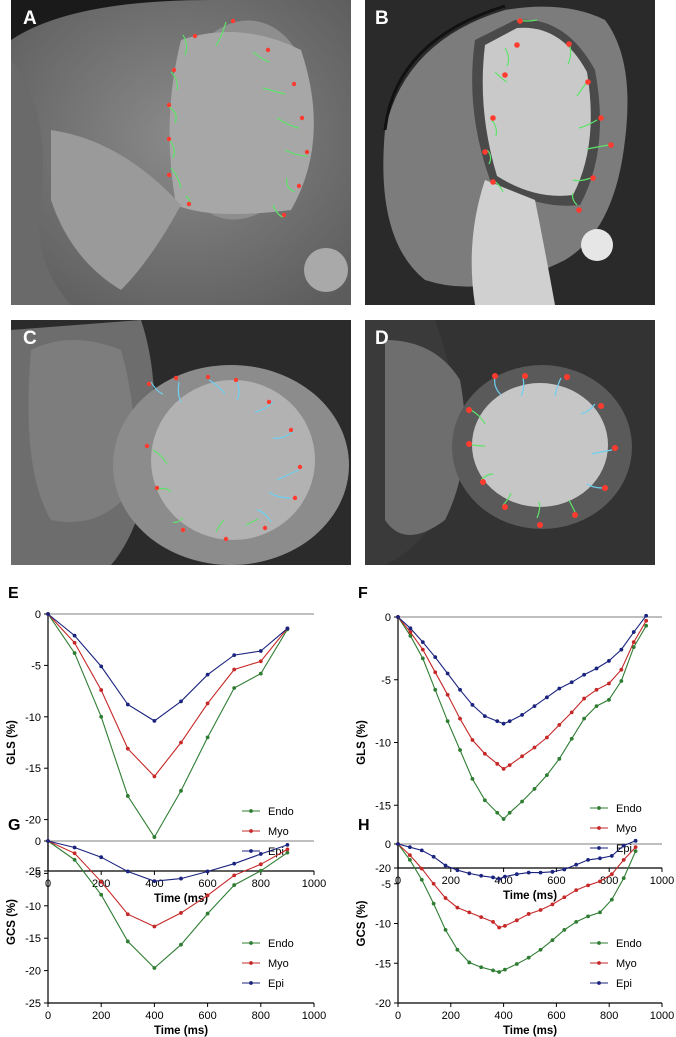 The image size is (676, 1037). What do you see at coordinates (154, 1016) in the screenshot?
I see `x-tick-label: 400` at bounding box center [154, 1016].